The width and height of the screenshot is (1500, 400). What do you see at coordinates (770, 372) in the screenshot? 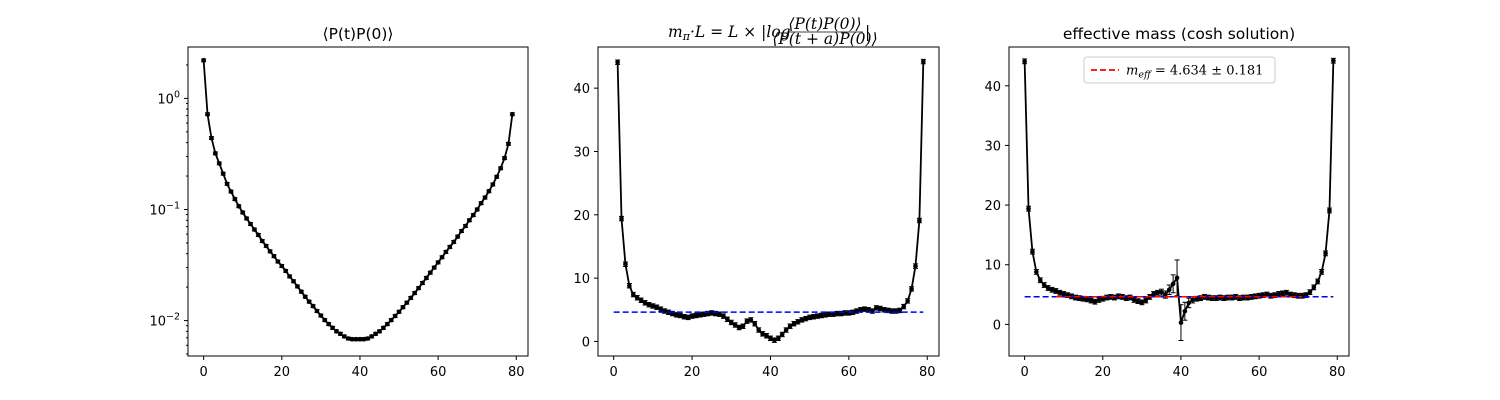
I see `x-tick-label: 40` at bounding box center [770, 372].